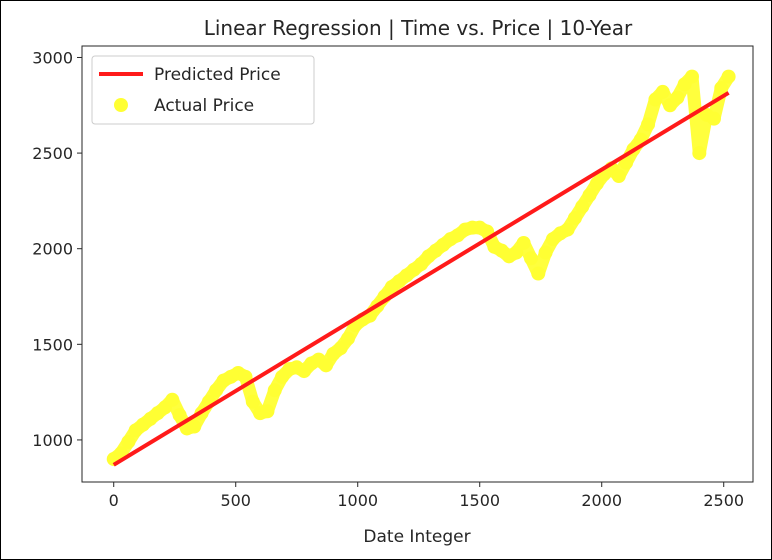 Image resolution: width=772 pixels, height=560 pixels. I want to click on y-tick-label: 3000, so click(52, 57).